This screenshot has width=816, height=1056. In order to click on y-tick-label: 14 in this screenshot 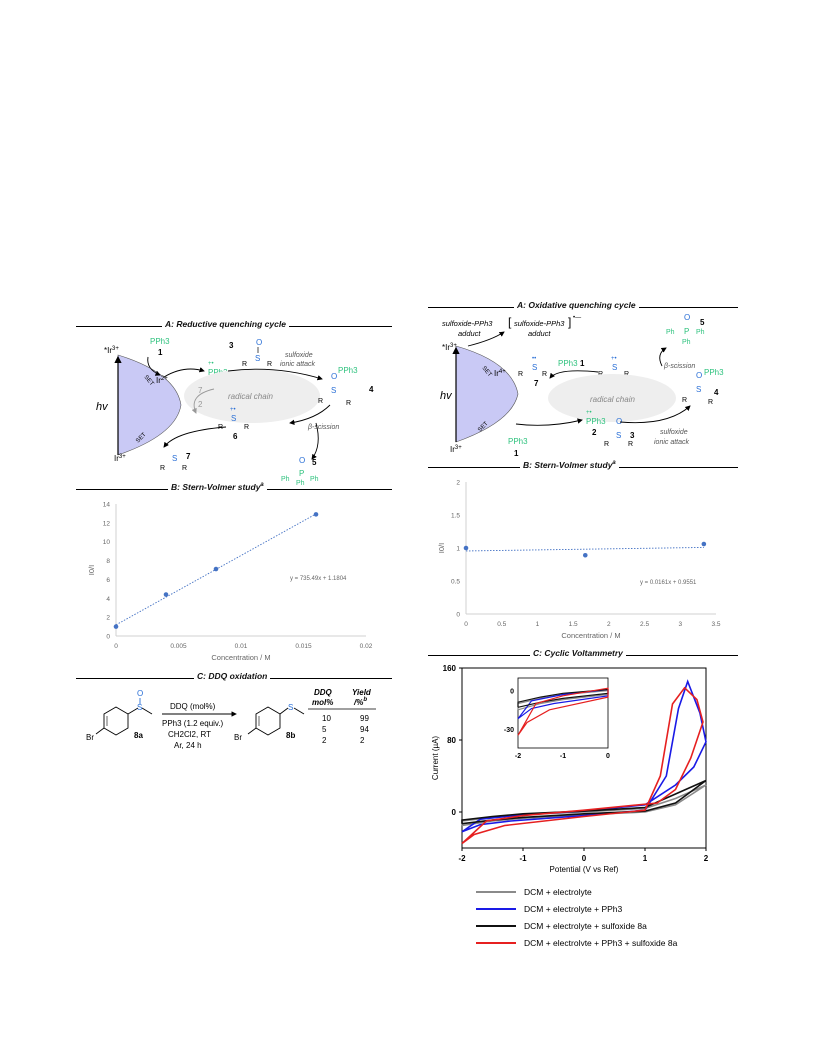, I will do `click(107, 505)`.